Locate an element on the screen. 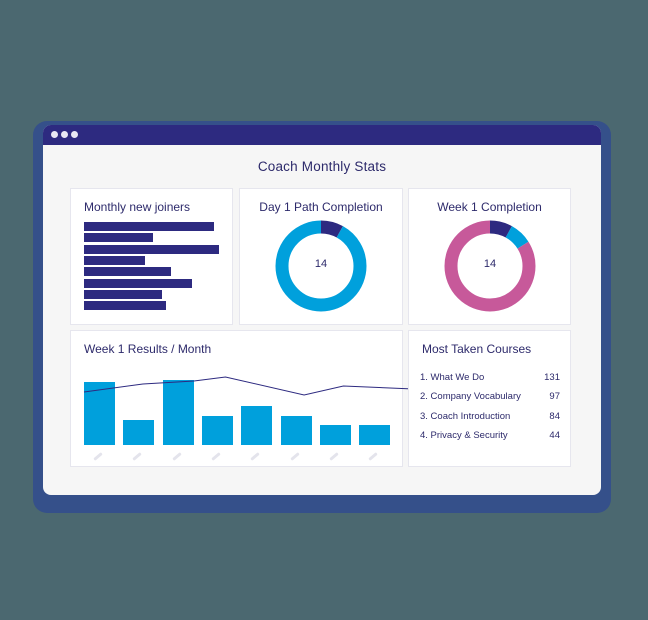 The width and height of the screenshot is (648, 620). card-title: Week 1 Results / Month is located at coordinates (148, 349).